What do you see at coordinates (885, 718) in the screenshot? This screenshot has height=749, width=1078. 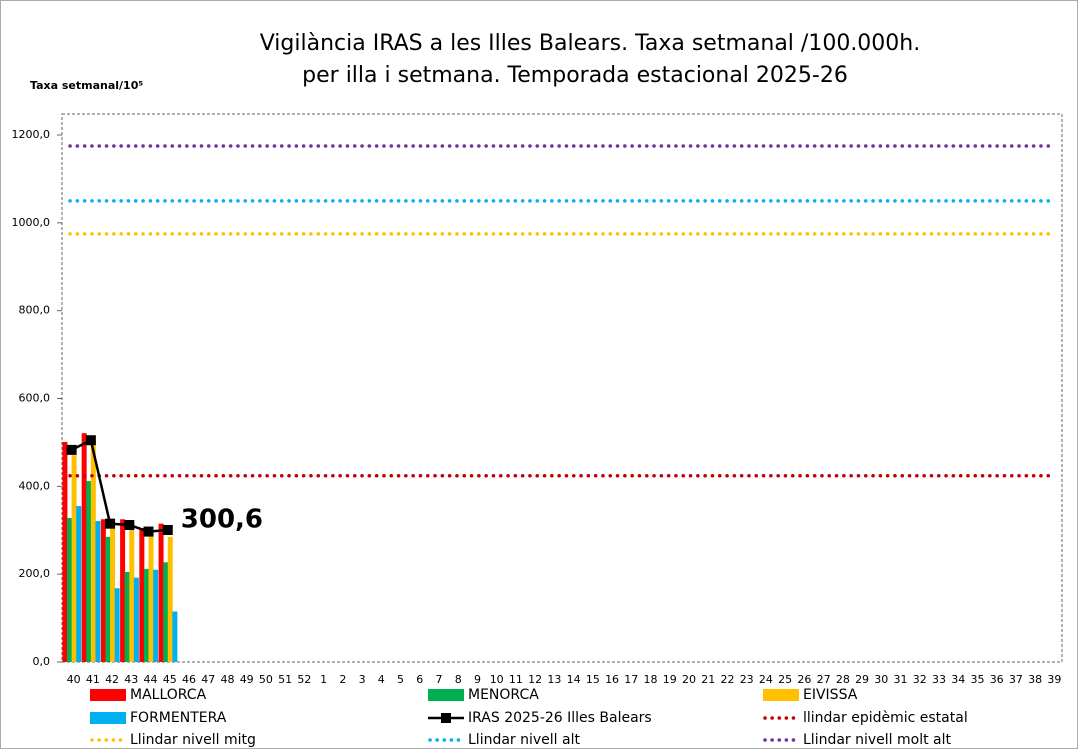 I see `legend-label: llindar epidèmic estatal` at bounding box center [885, 718].